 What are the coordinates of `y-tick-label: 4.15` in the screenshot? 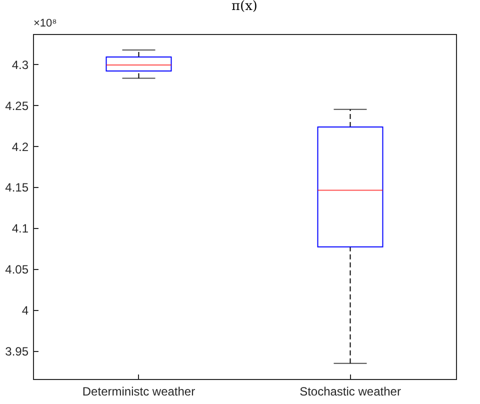 It's located at (17, 187).